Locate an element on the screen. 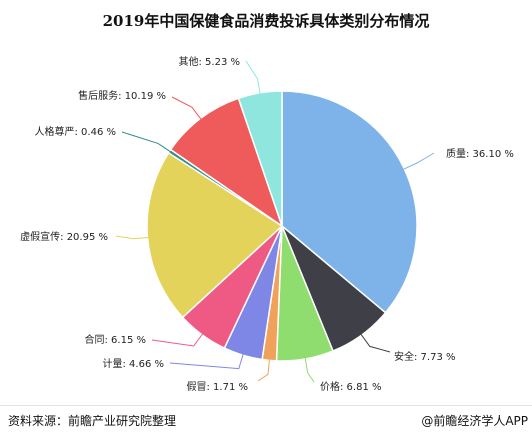 The width and height of the screenshot is (532, 439). brand-credit: @前瞻经济学人APP is located at coordinates (474, 420).